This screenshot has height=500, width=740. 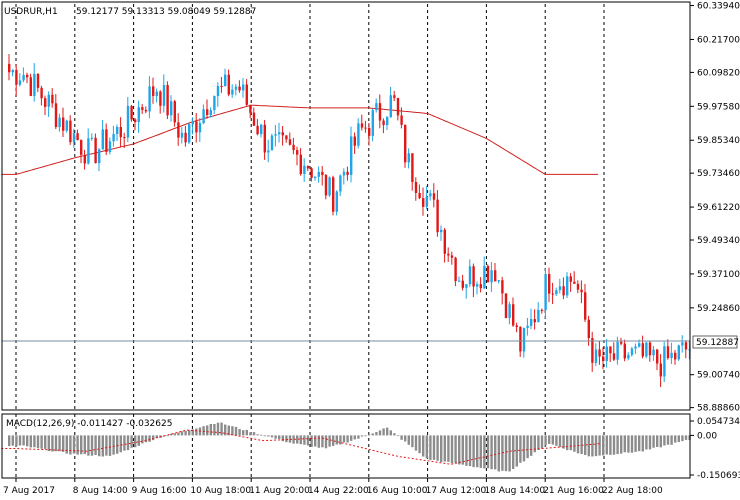 I want to click on price-tick-label: 59.73460, so click(x=718, y=174).